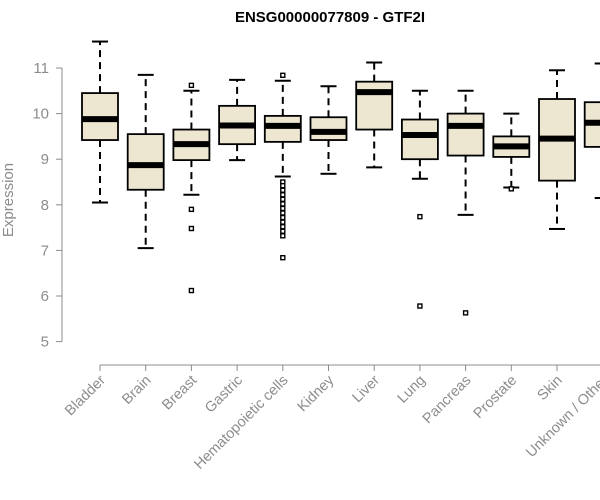 The image size is (600, 500). What do you see at coordinates (8, 200) in the screenshot?
I see `y-axis-label: Expression` at bounding box center [8, 200].